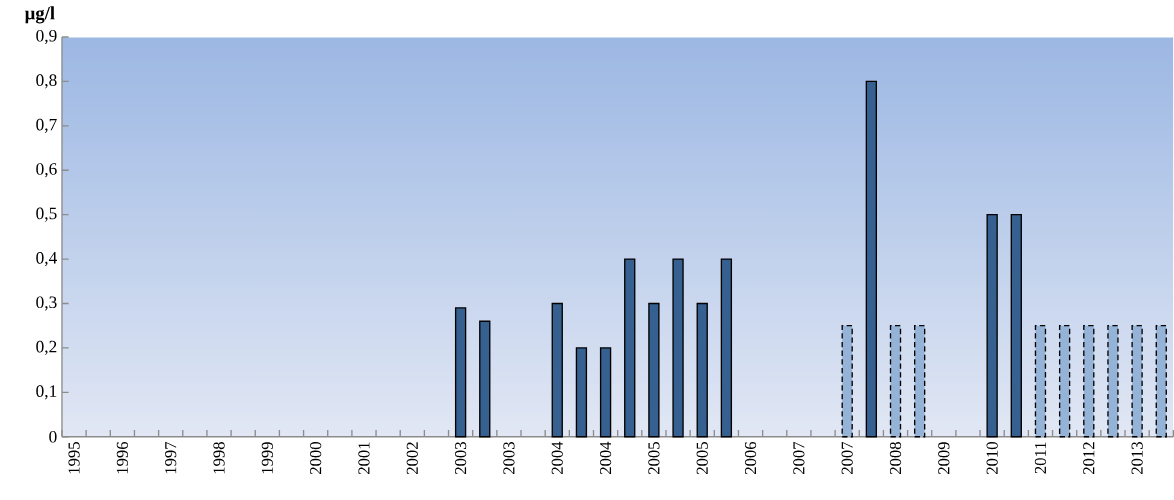  Describe the element at coordinates (53, 437) in the screenshot. I see `y-tick-label: 0` at that location.